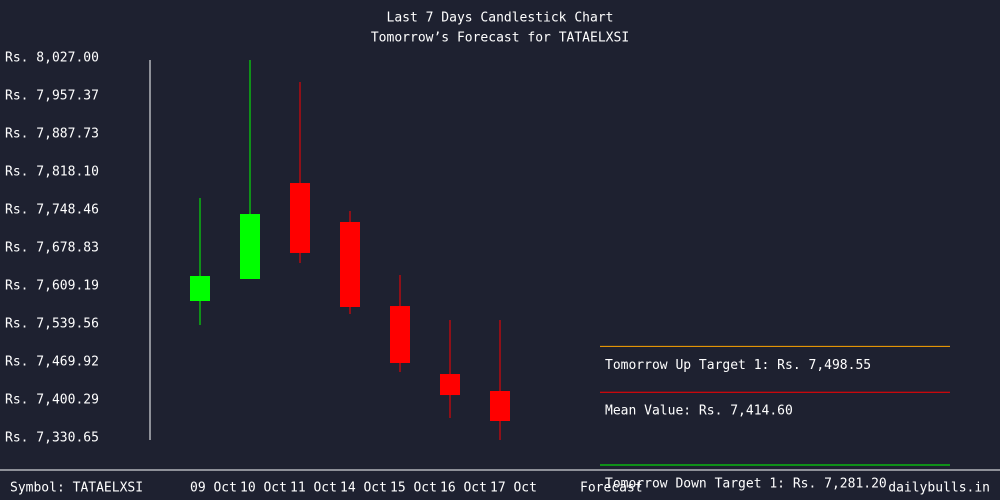 Image resolution: width=1000 pixels, height=500 pixels. I want to click on x-tick-label: 16 Oct, so click(463, 488).